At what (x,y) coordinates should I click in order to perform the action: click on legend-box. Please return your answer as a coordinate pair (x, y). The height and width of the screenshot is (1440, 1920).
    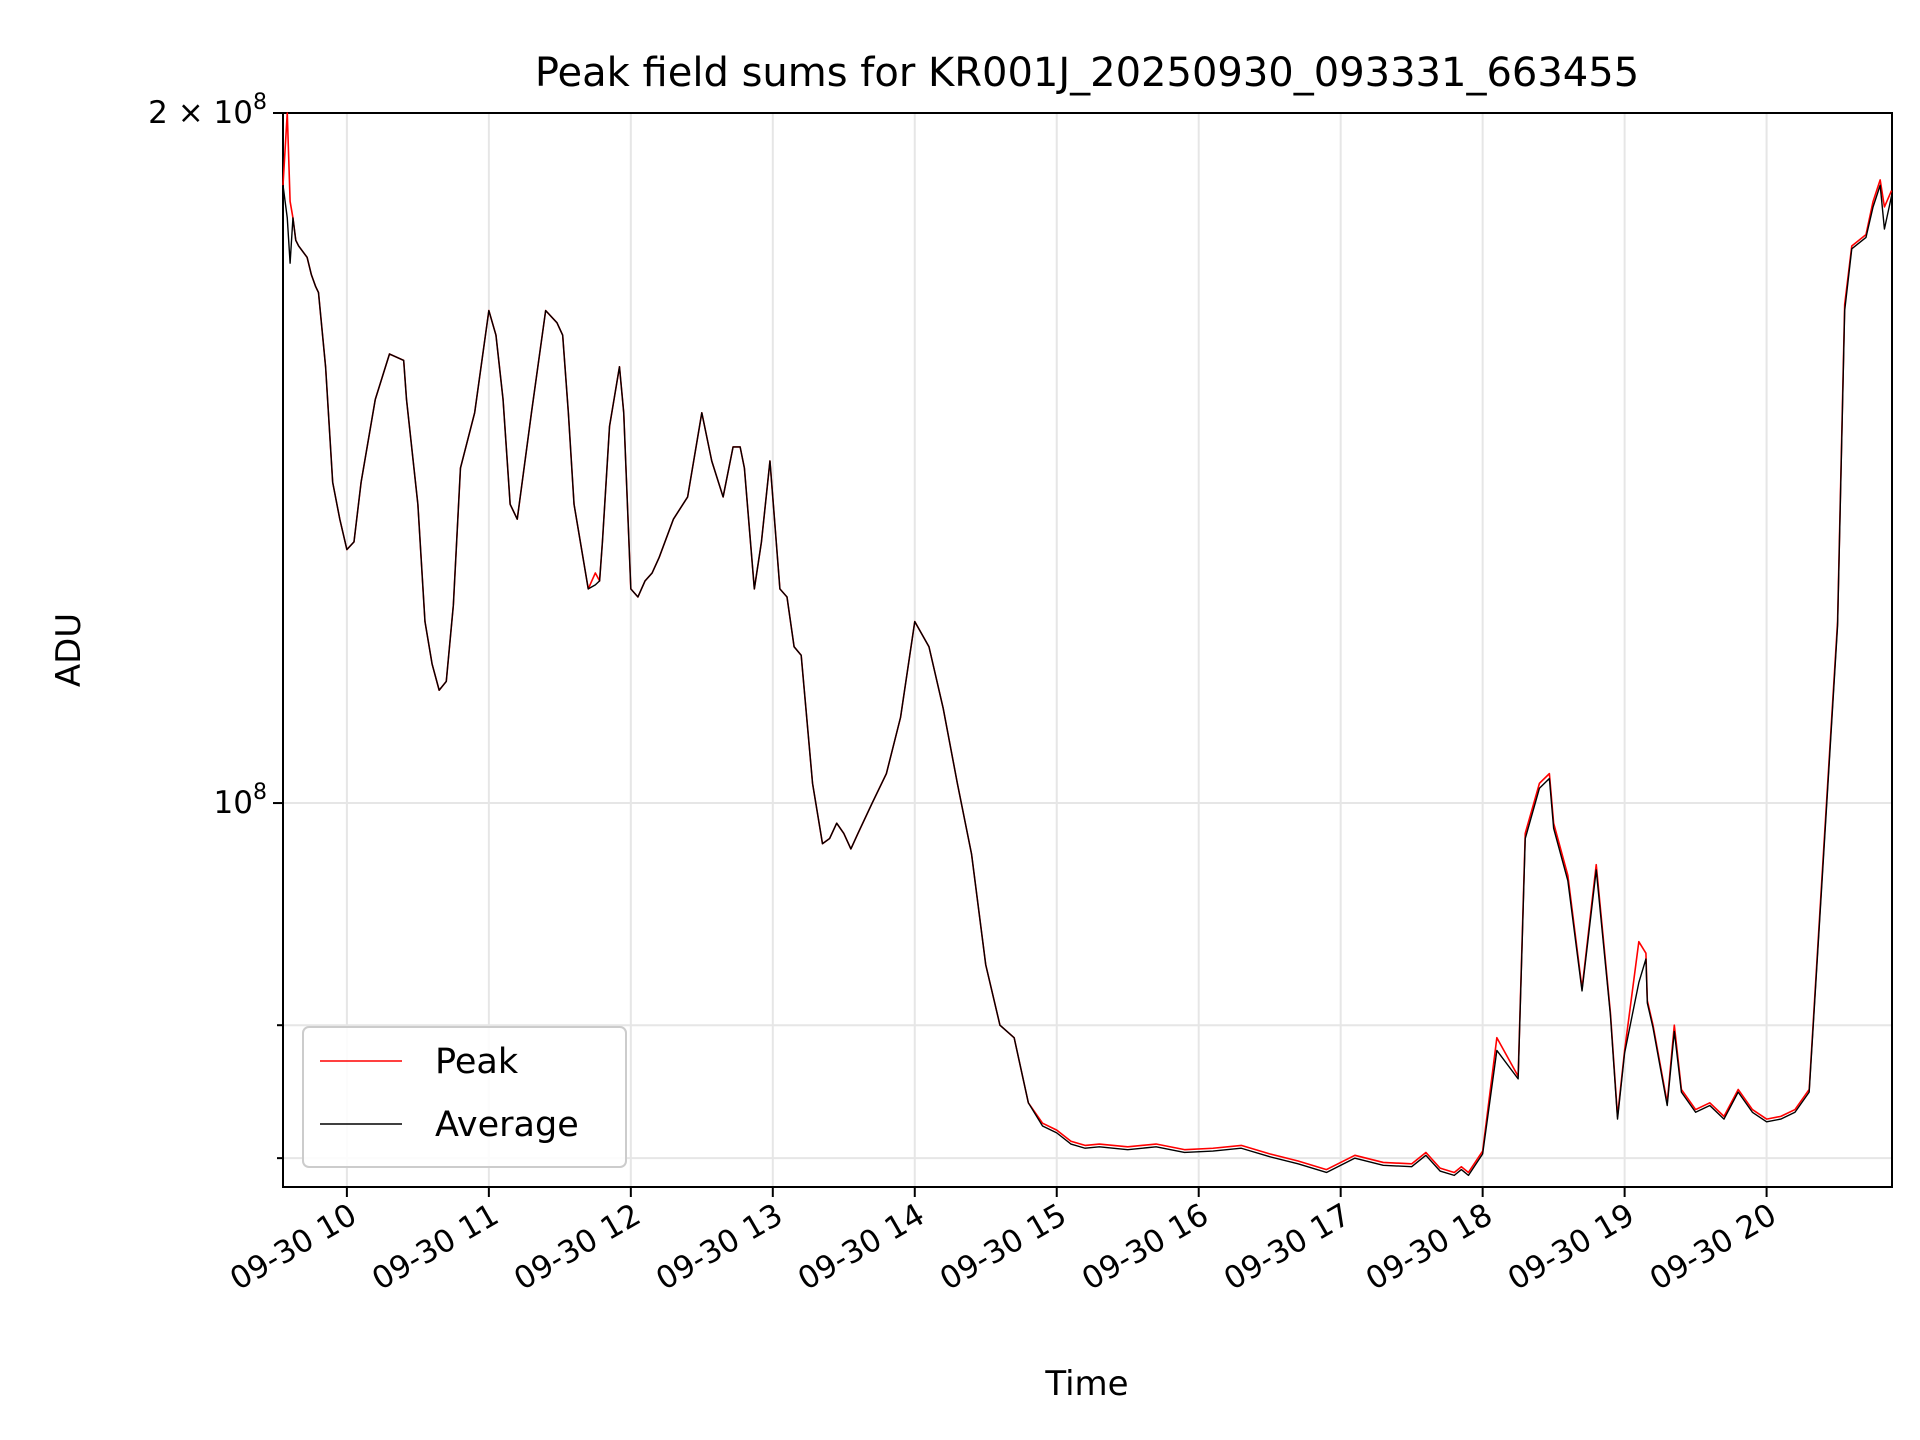
    Looking at the image, I should click on (464, 1097).